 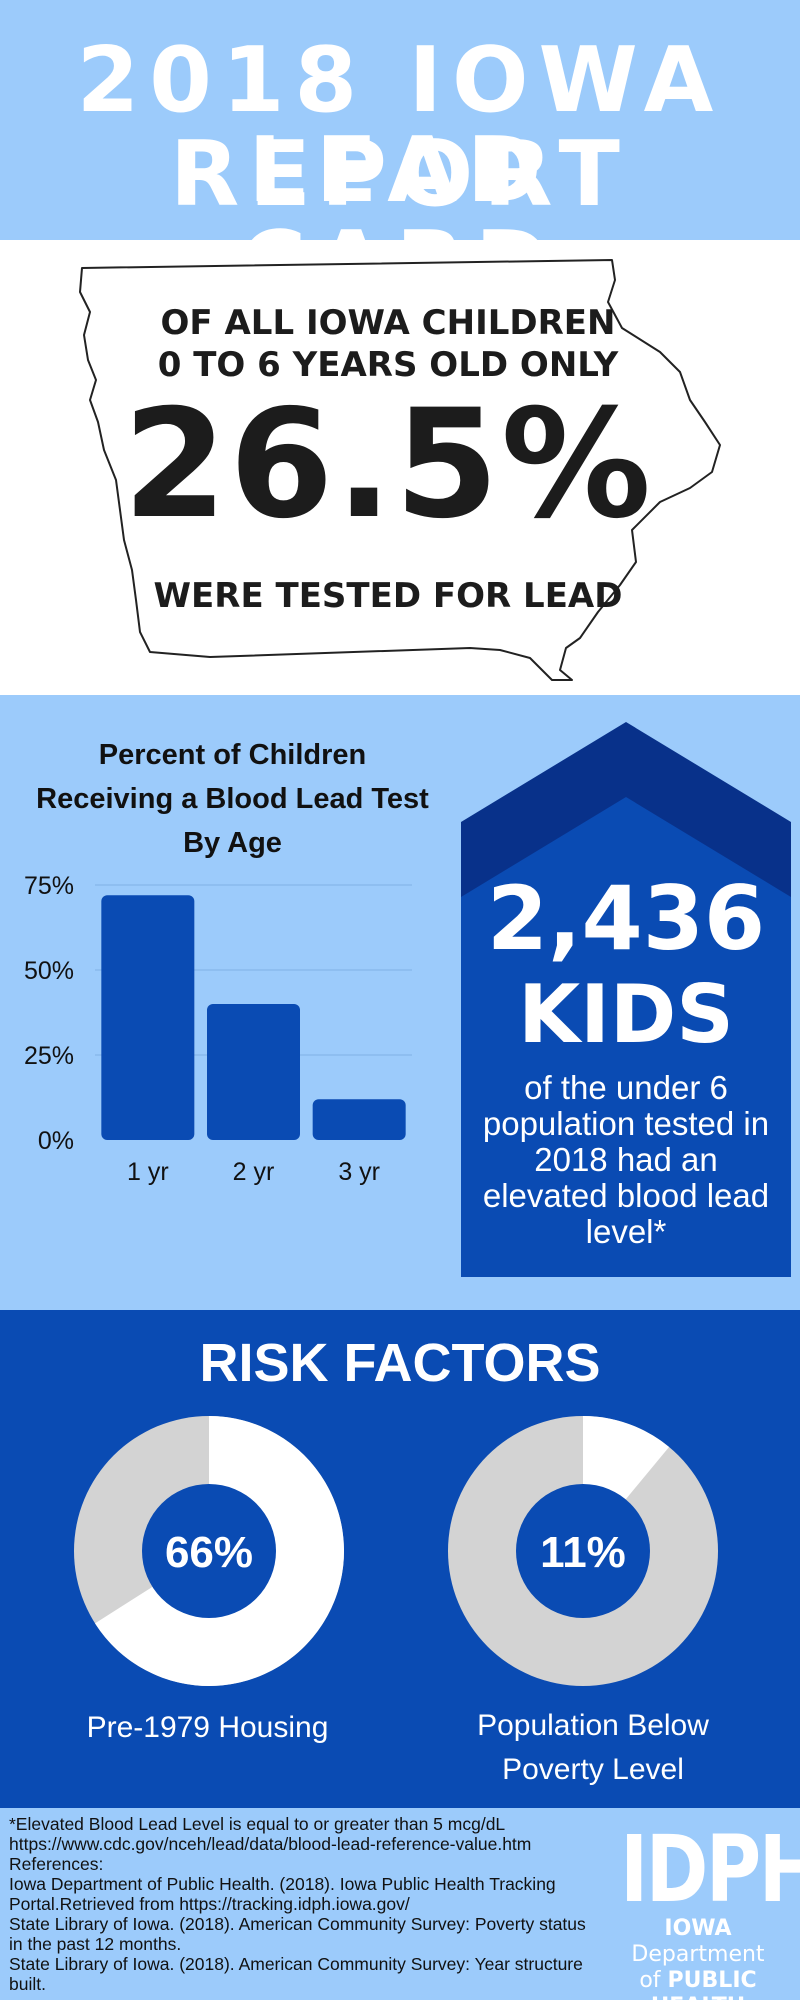 What do you see at coordinates (400, 1363) in the screenshot?
I see `risk-title: RISK FACTORS` at bounding box center [400, 1363].